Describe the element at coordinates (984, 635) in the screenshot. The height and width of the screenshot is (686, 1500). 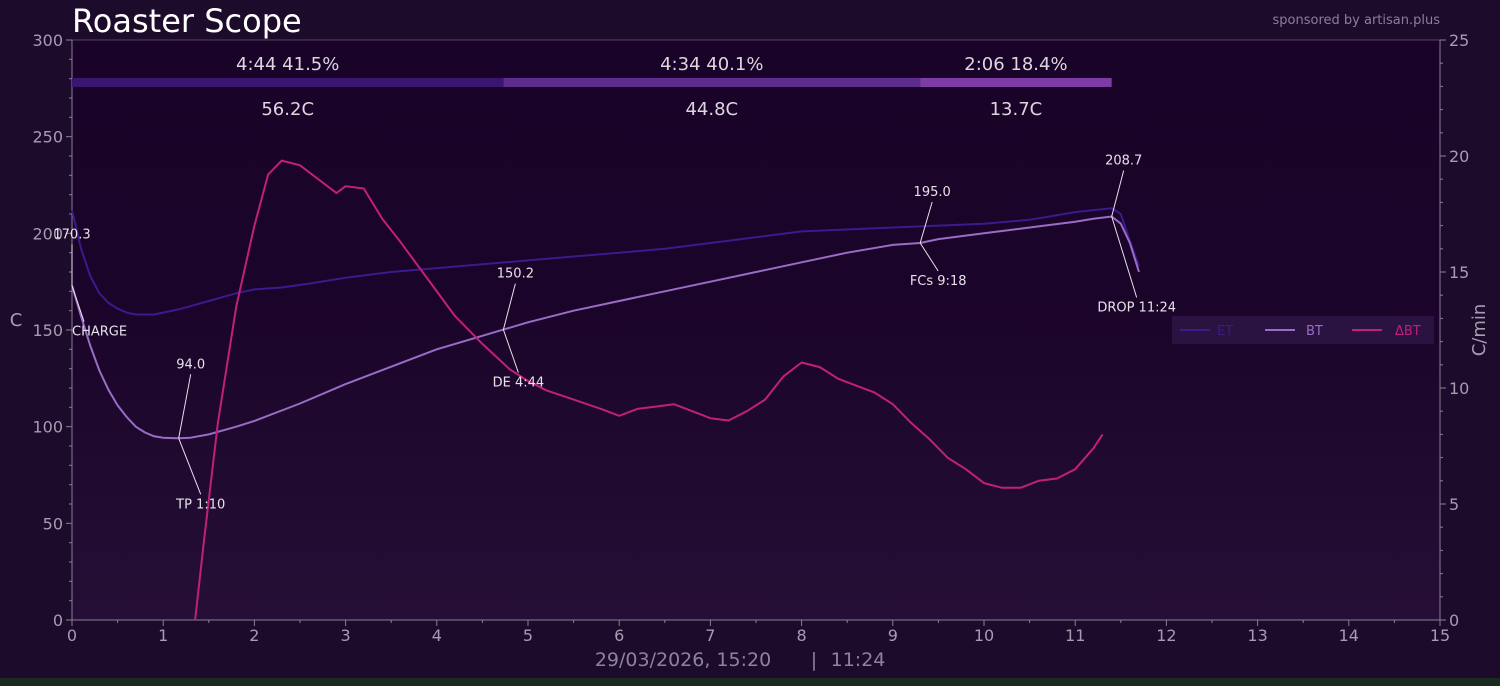
I see `x-tick-label: 10` at that location.